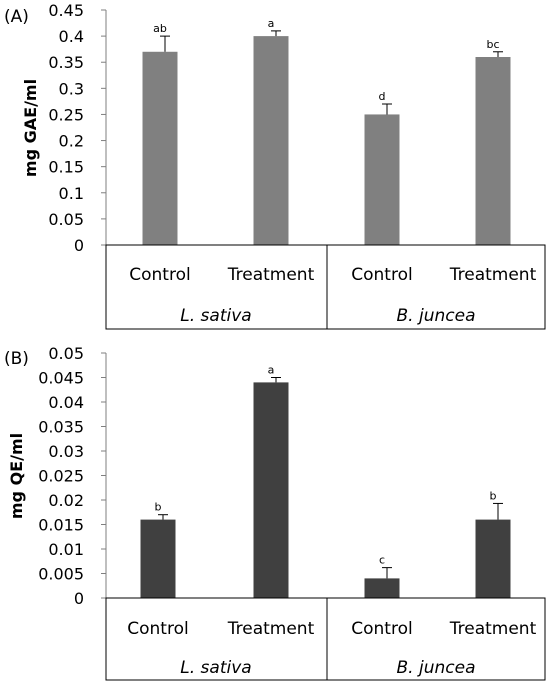  Describe the element at coordinates (160, 28) in the screenshot. I see `panel-a-significance-label: ab` at that location.